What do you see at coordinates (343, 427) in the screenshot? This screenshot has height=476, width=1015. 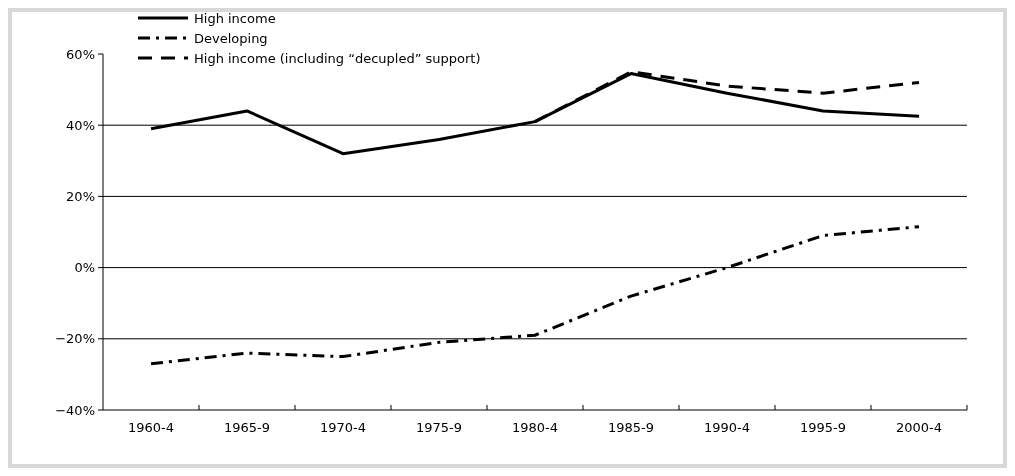 I see `x-tick-label: 1970-4` at bounding box center [343, 427].